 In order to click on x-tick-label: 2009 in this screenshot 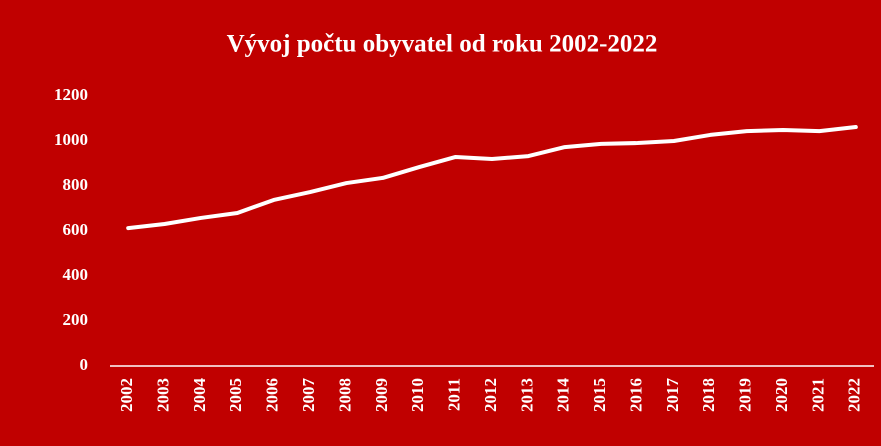, I will do `click(381, 395)`.